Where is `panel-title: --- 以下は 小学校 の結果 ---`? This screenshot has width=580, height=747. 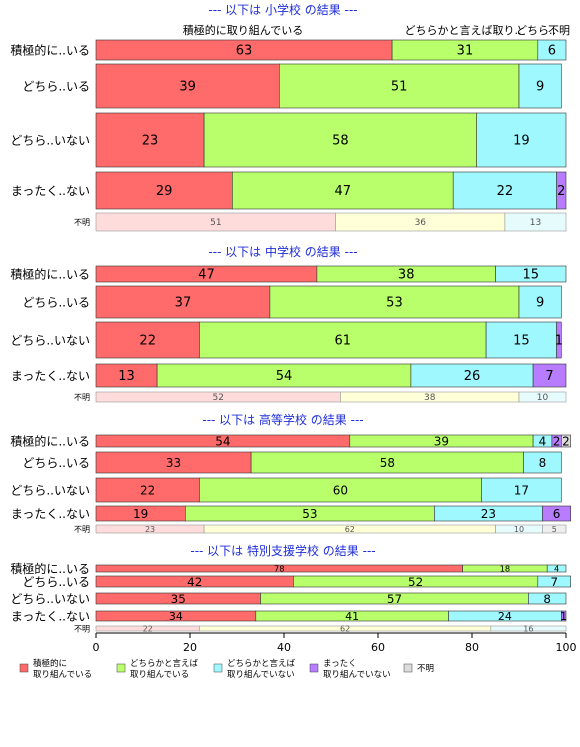 panel-title: --- 以下は 小学校 の結果 --- is located at coordinates (282, 9).